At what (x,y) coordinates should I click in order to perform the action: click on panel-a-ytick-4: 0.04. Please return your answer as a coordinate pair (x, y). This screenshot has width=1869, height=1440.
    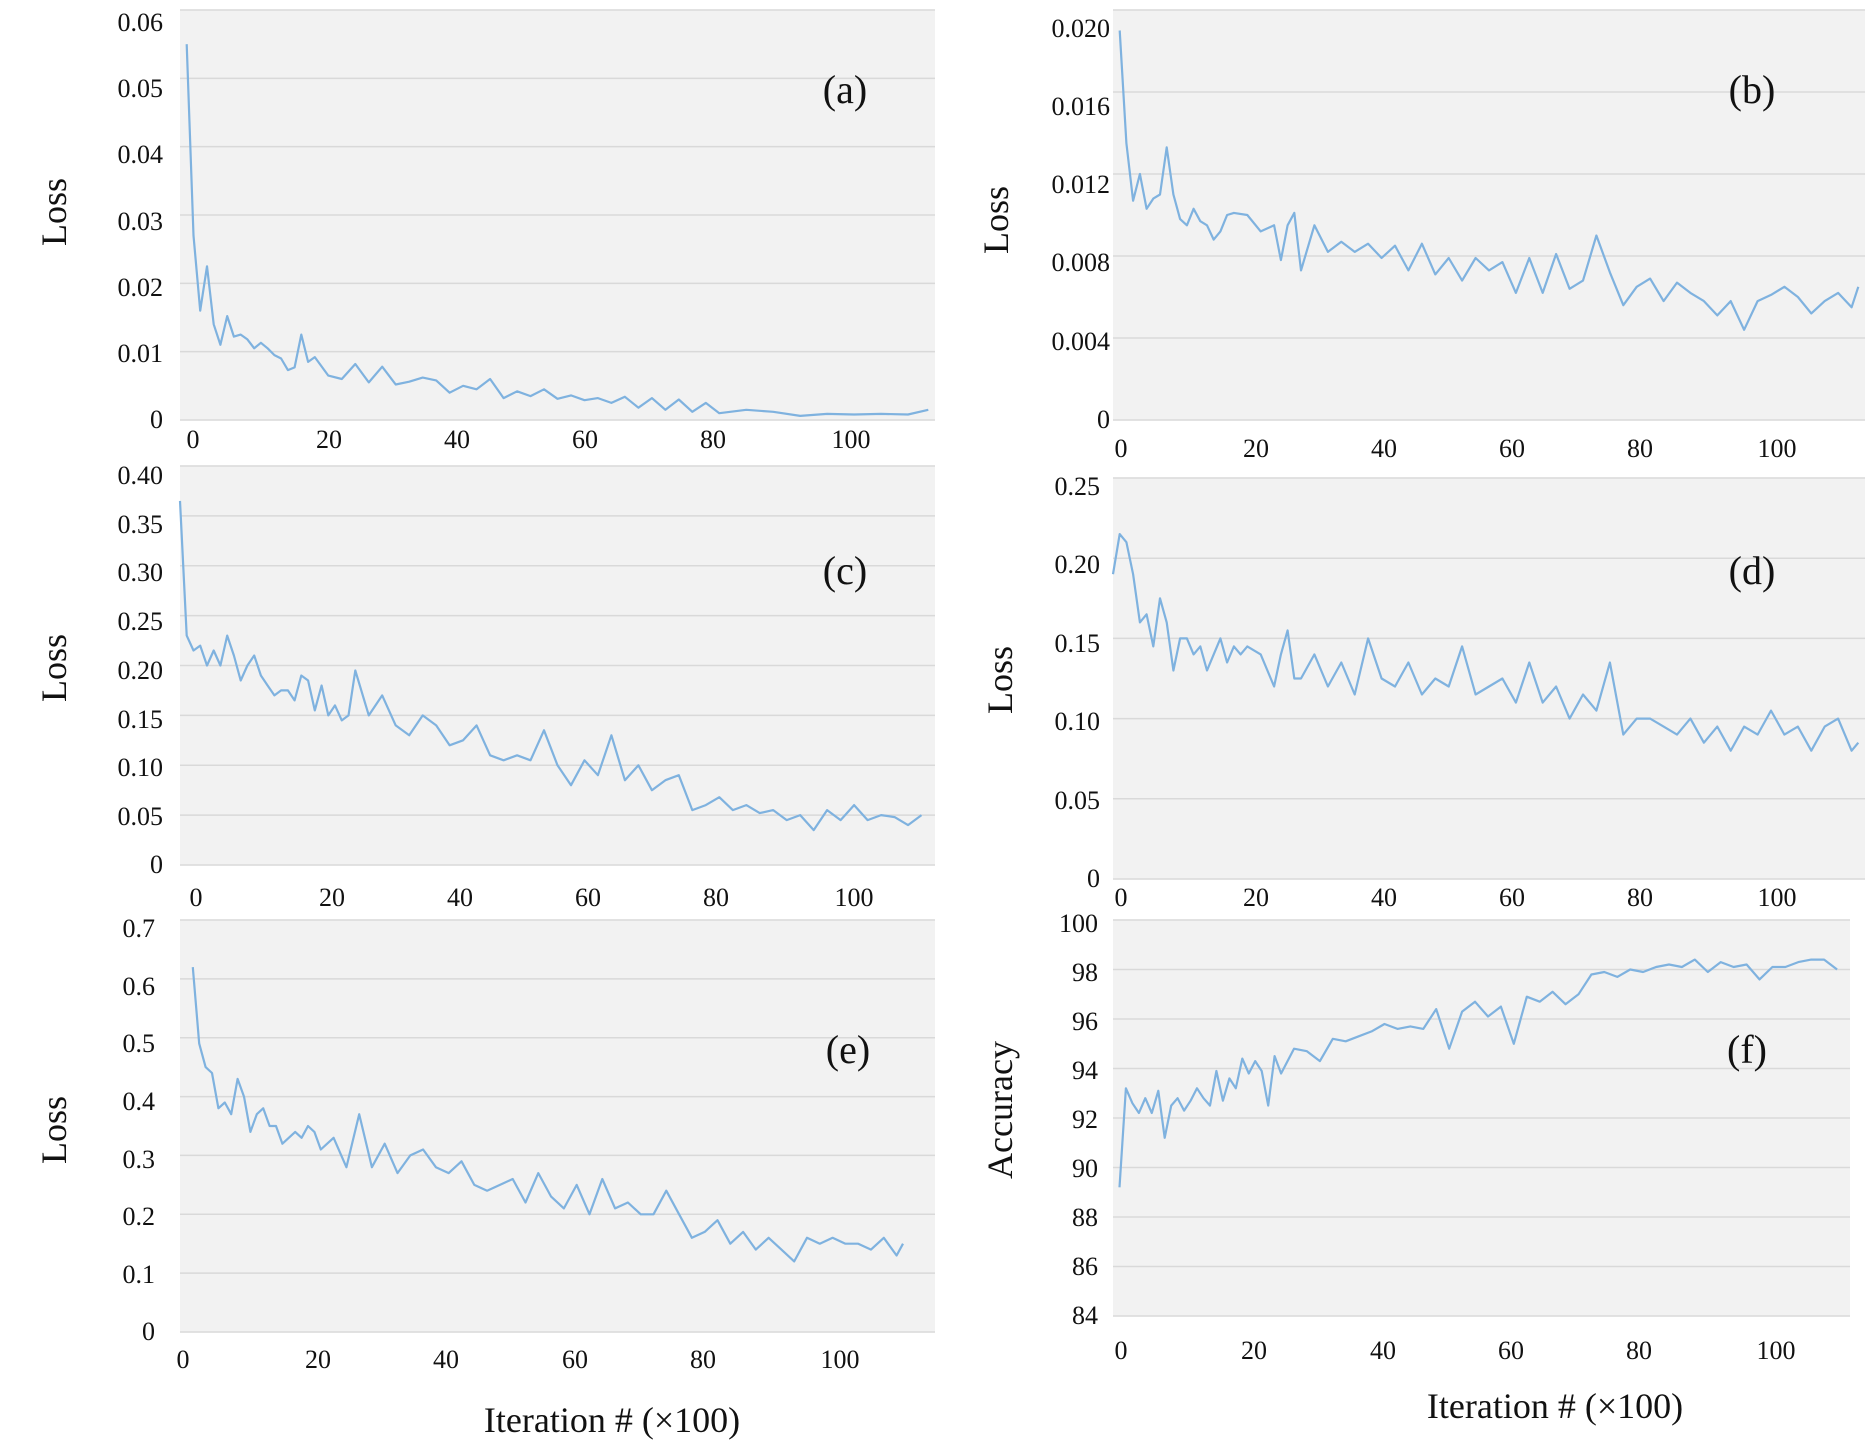
    Looking at the image, I should click on (141, 154).